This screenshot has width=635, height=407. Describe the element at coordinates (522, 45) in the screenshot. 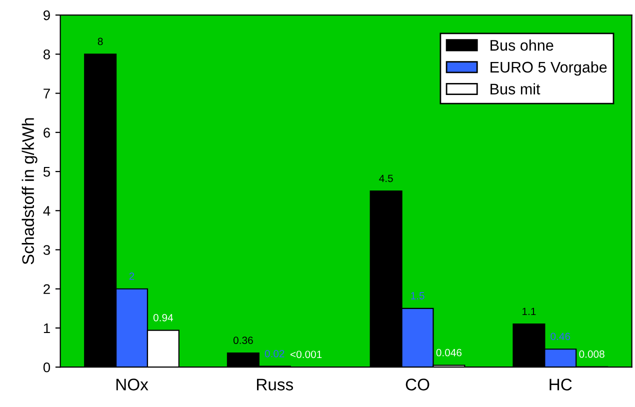

I see `legend-label: Bus ohne` at that location.